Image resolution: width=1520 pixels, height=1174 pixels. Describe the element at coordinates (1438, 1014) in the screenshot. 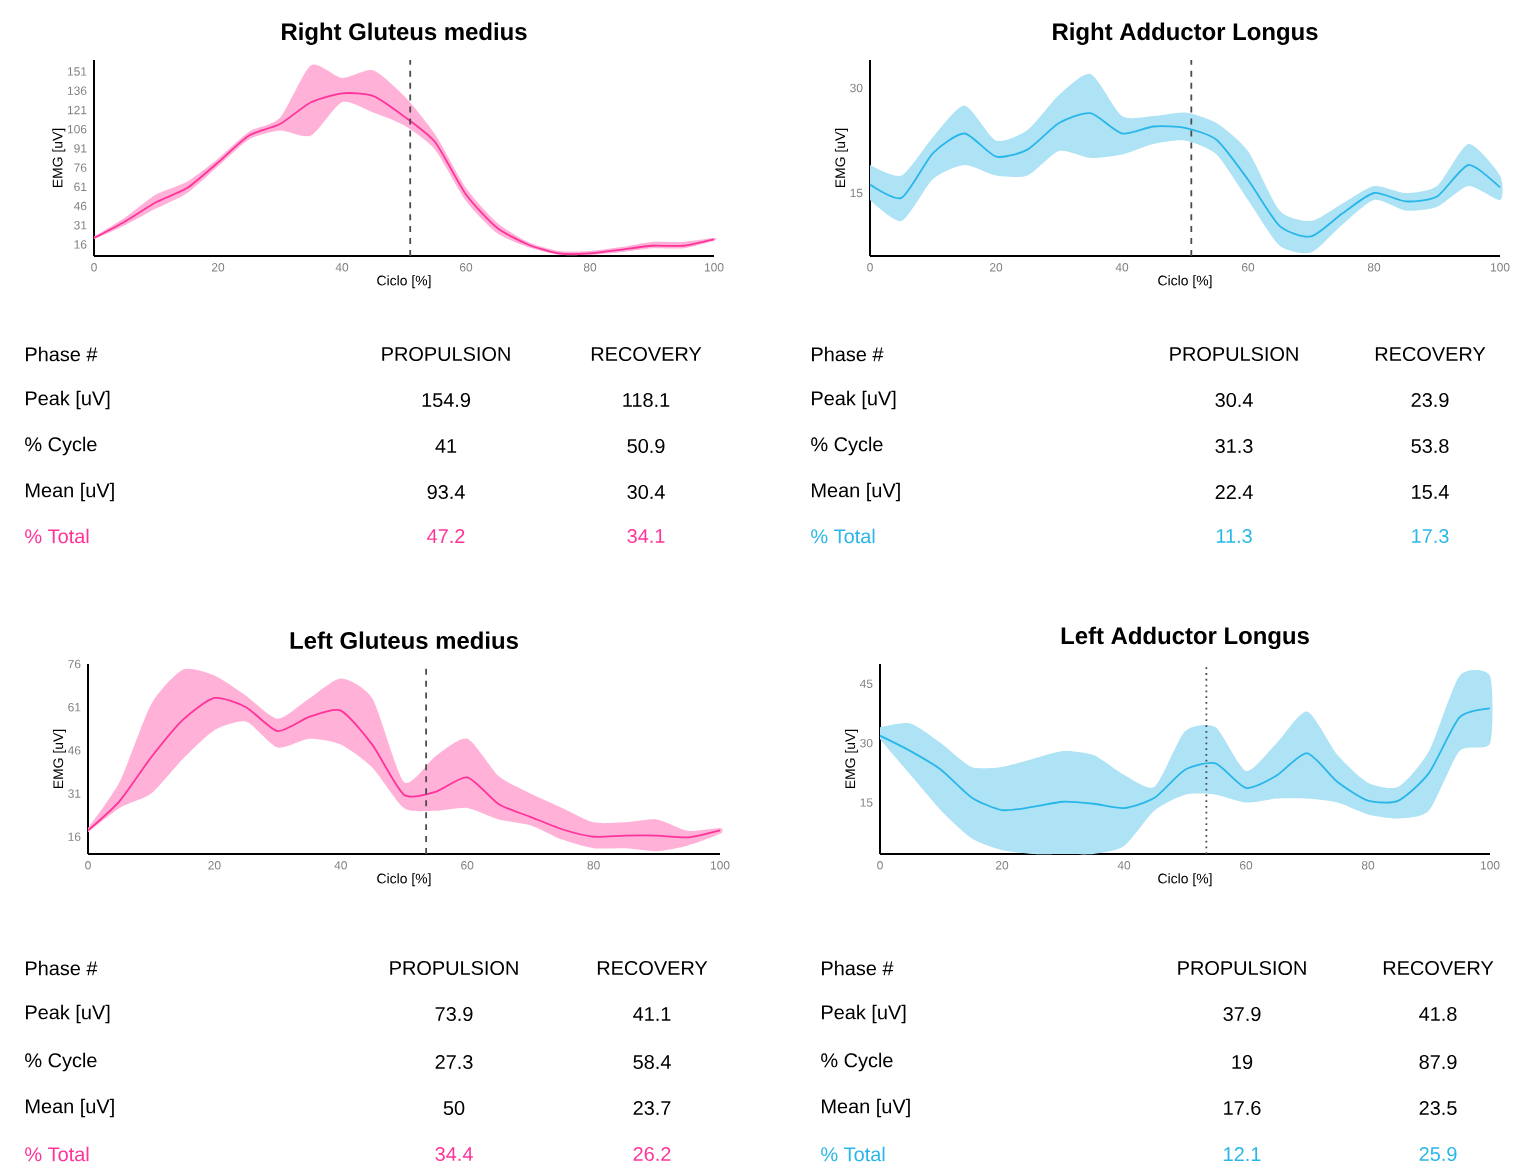

I see `text: 41.8` at that location.